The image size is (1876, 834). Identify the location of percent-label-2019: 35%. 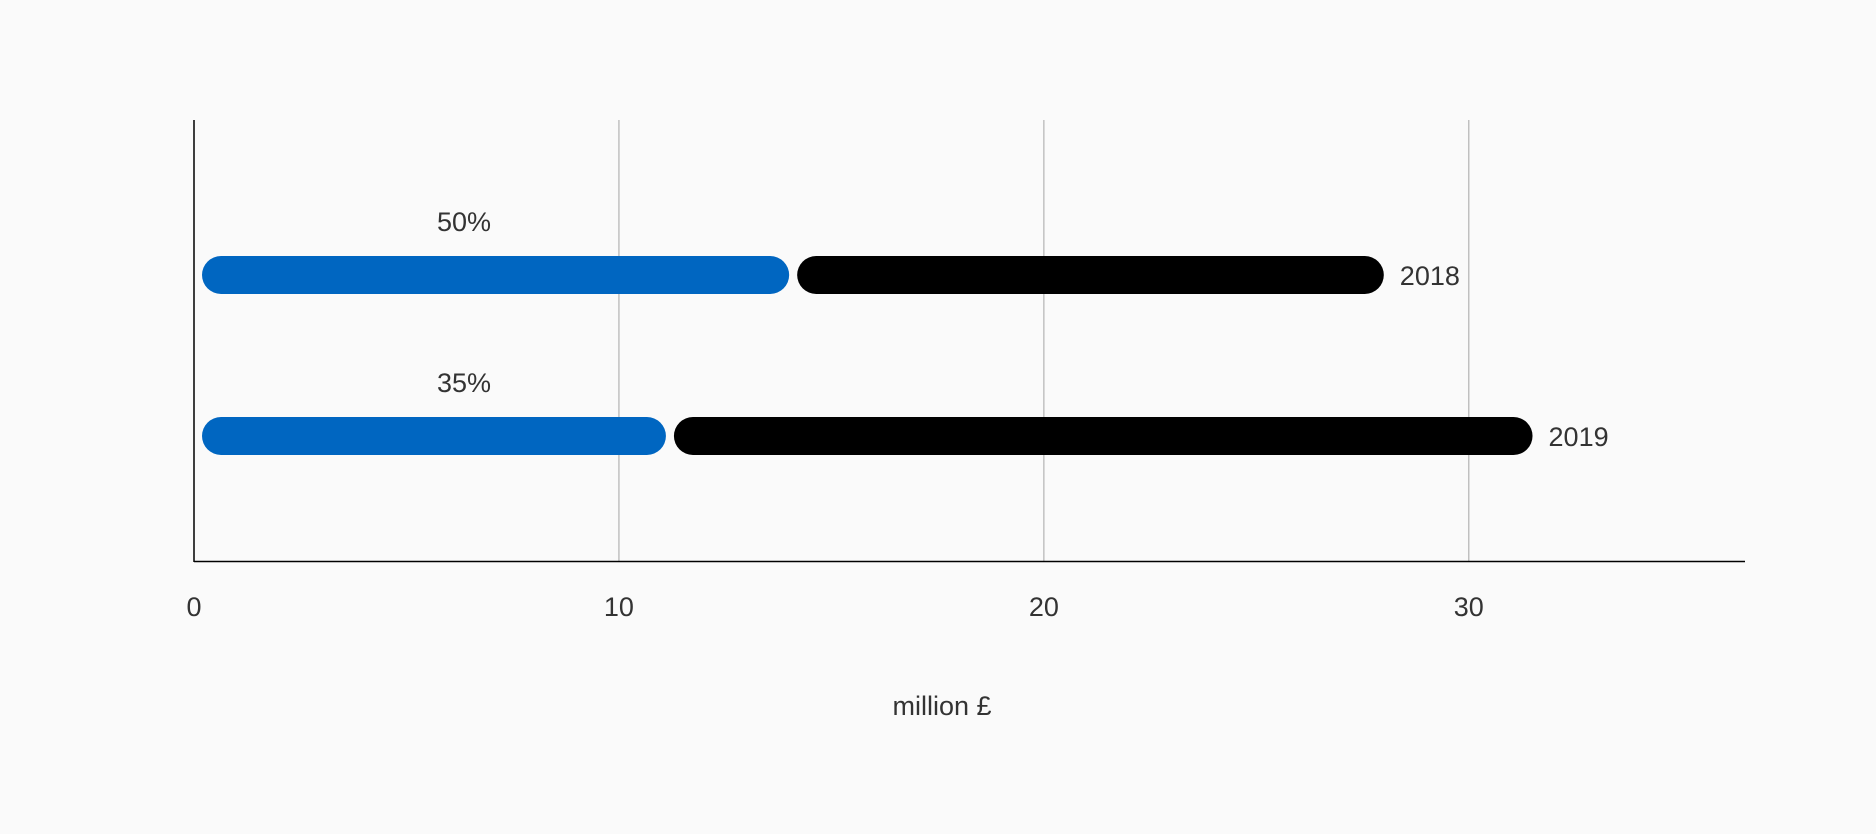
(464, 383).